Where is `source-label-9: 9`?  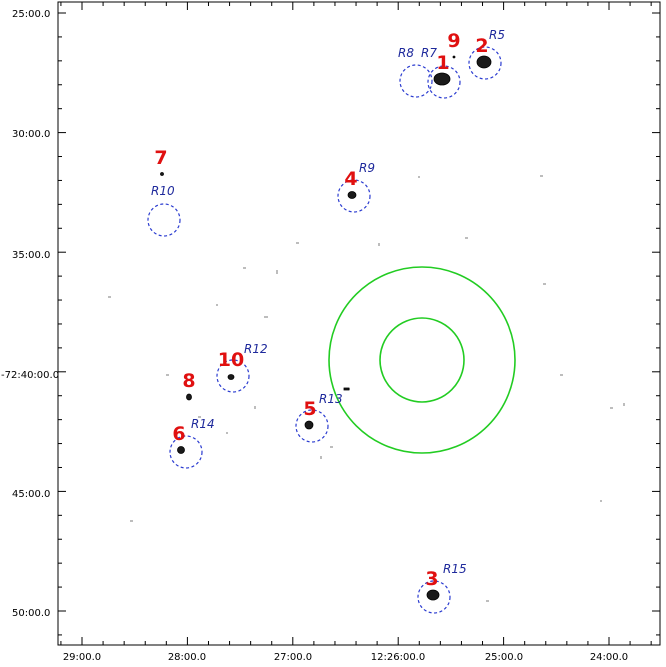
source-label-9: 9 is located at coordinates (453, 41).